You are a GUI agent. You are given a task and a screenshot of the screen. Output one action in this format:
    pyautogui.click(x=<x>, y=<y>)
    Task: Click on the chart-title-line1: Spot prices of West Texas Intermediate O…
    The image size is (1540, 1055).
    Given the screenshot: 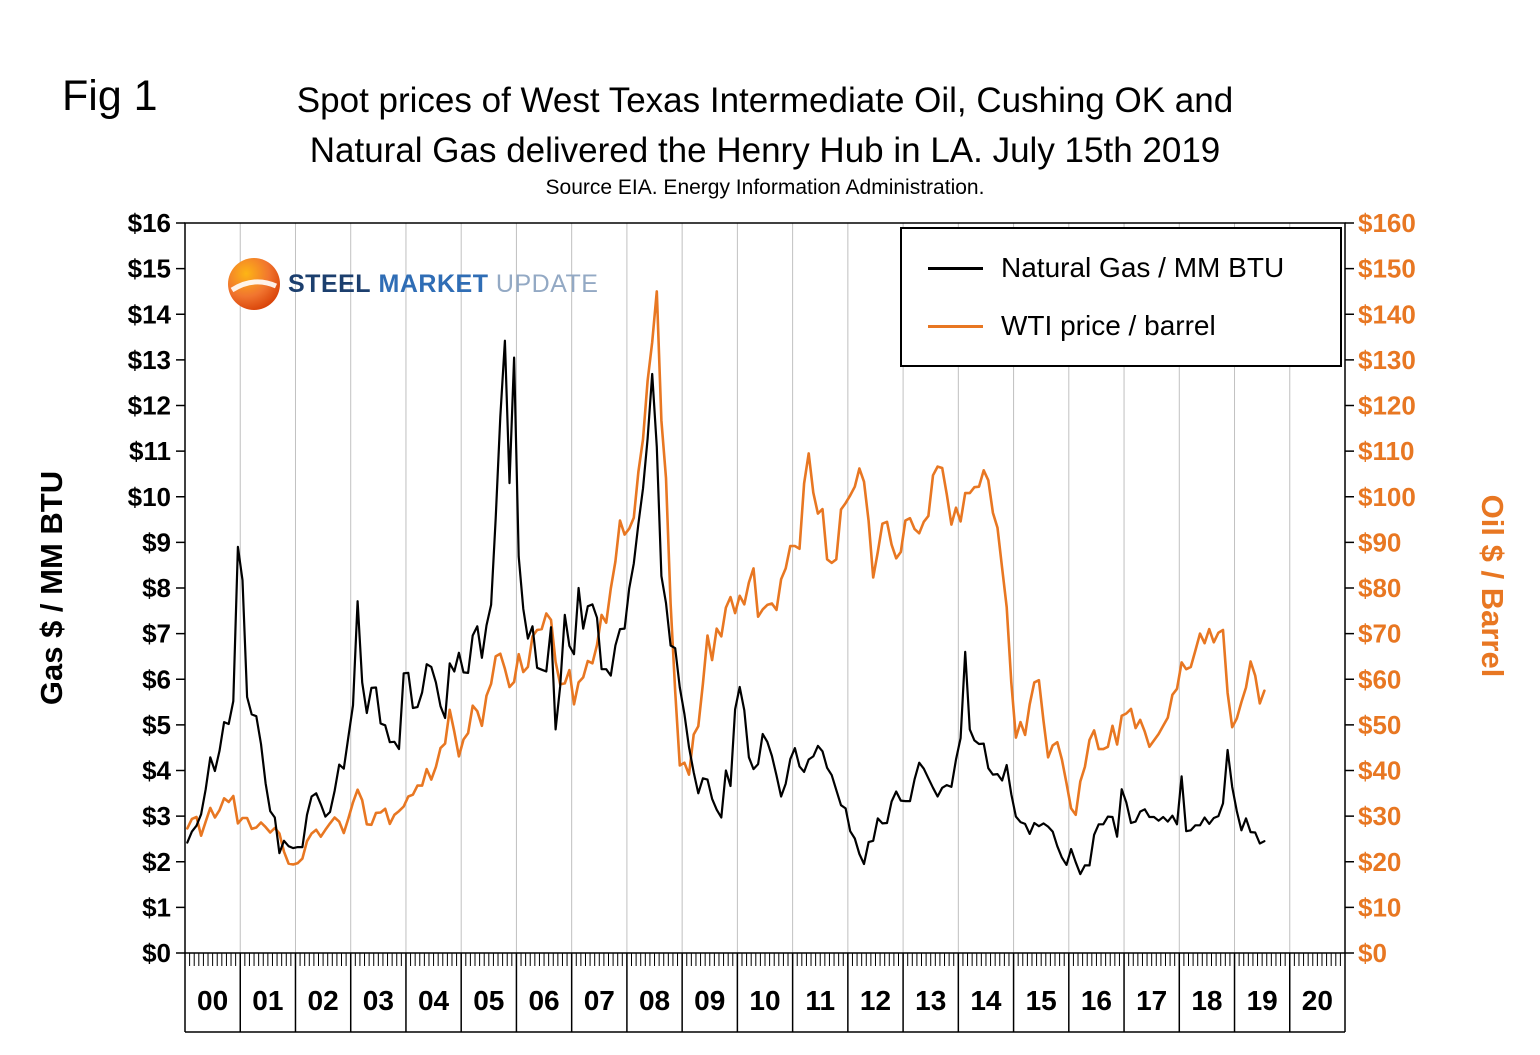 What is the action you would take?
    pyautogui.click(x=765, y=100)
    